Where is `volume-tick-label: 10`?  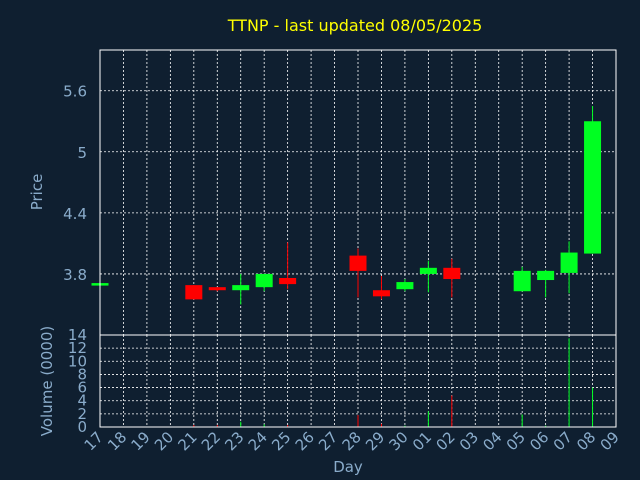 volume-tick-label: 10 is located at coordinates (77, 361).